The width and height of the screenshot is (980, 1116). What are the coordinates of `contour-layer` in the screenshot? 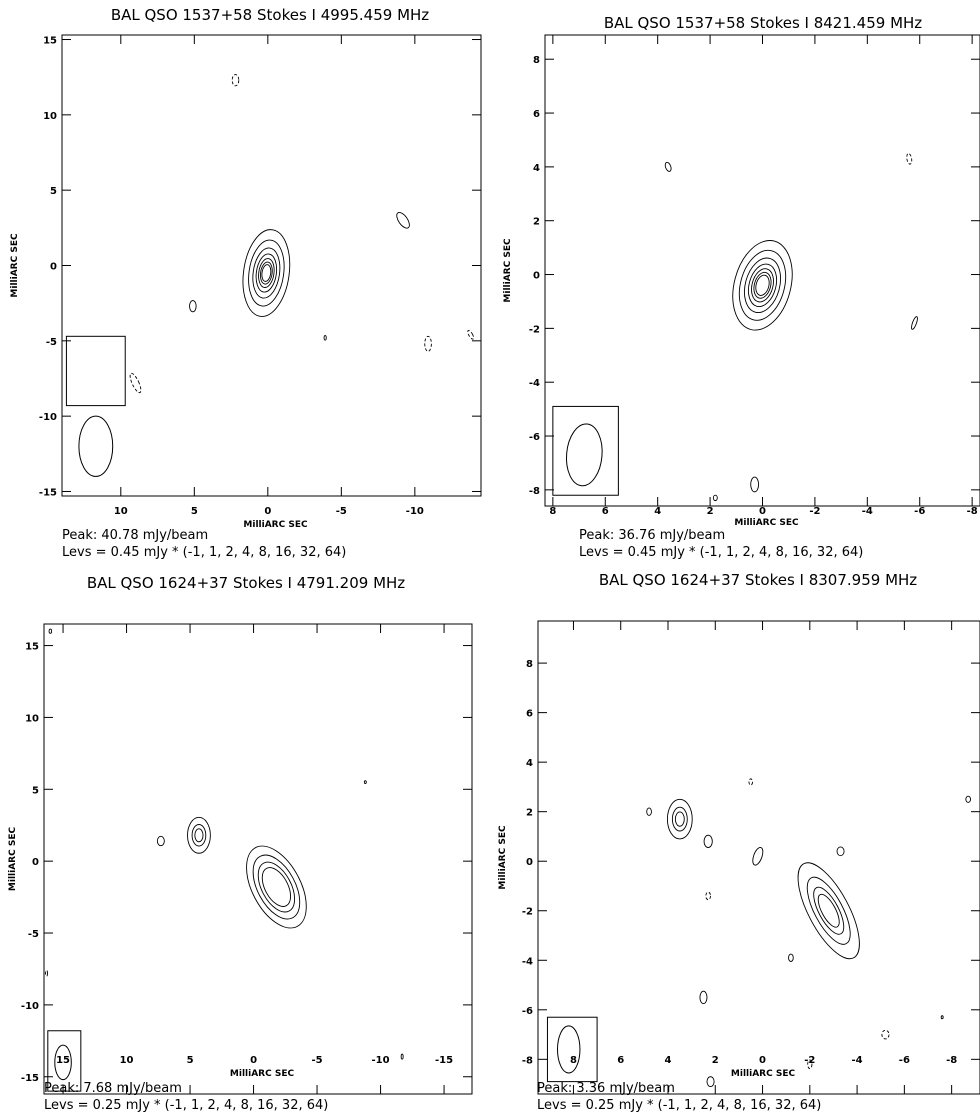 It's located at (735, 327).